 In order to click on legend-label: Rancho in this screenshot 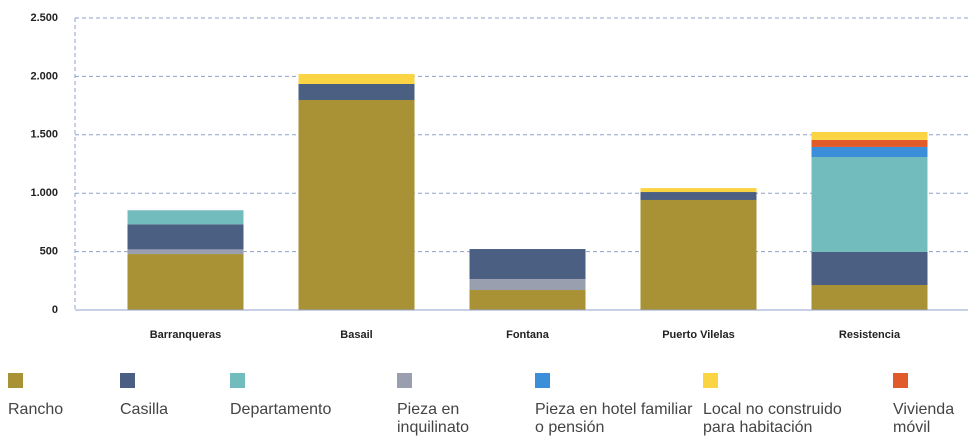, I will do `click(36, 409)`.